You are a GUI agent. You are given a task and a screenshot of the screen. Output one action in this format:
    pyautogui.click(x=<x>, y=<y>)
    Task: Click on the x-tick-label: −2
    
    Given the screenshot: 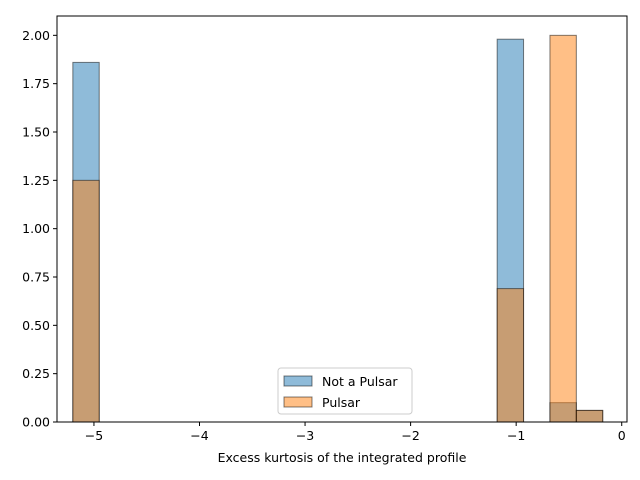 What is the action you would take?
    pyautogui.click(x=410, y=435)
    